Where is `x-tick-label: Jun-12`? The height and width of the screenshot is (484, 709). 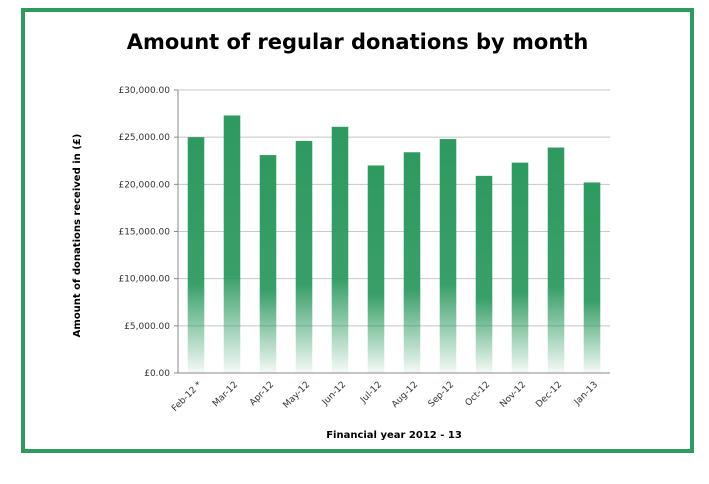 x-tick-label: Jun-12 is located at coordinates (334, 394).